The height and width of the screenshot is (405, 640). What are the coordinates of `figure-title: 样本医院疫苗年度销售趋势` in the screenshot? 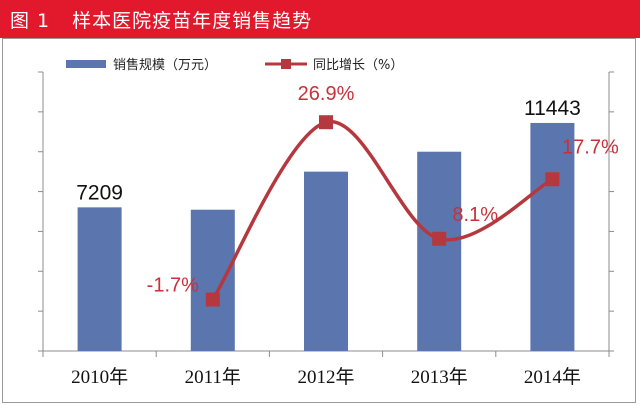 It's located at (192, 20).